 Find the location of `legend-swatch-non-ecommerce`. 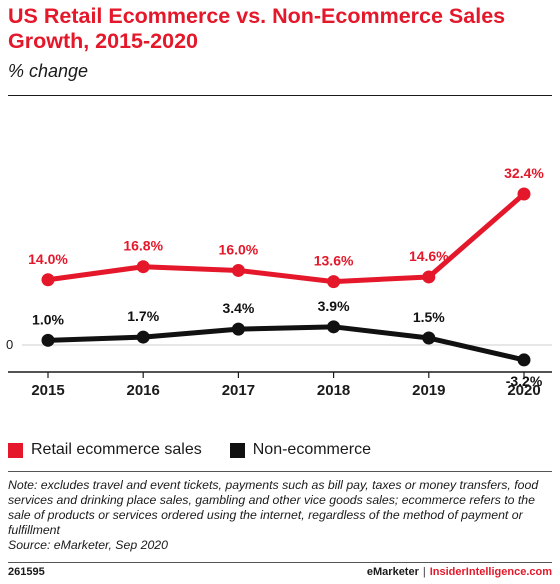

legend-swatch-non-ecommerce is located at coordinates (237, 450).